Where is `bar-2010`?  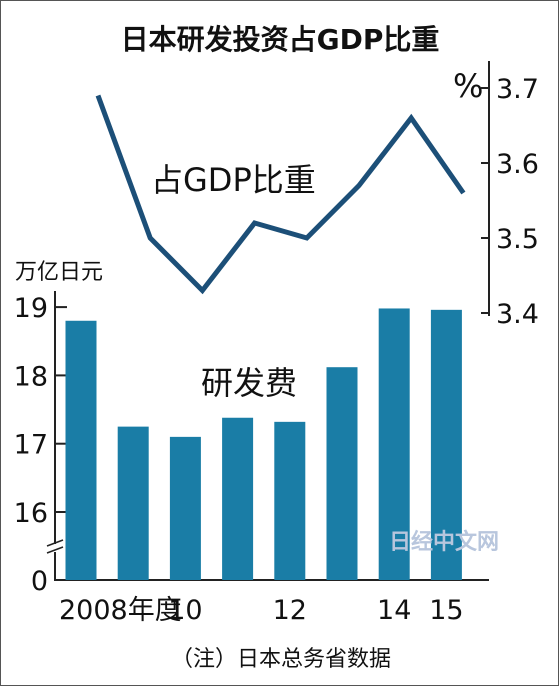 bar-2010 is located at coordinates (185, 508).